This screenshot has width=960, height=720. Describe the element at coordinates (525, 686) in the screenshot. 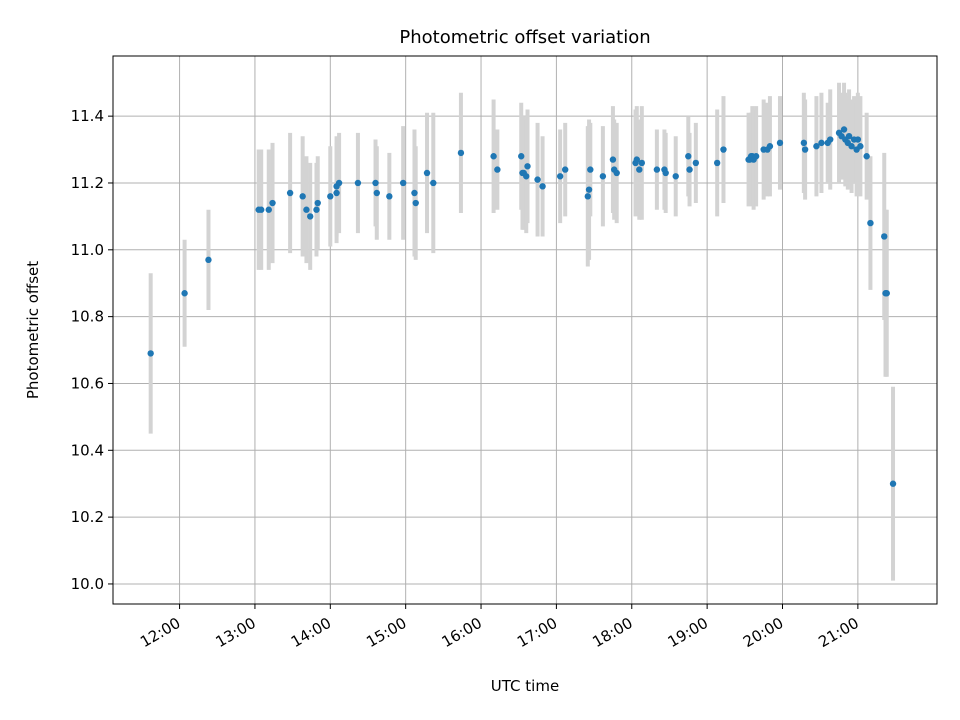

I see `x-axis-label: UTC time` at that location.